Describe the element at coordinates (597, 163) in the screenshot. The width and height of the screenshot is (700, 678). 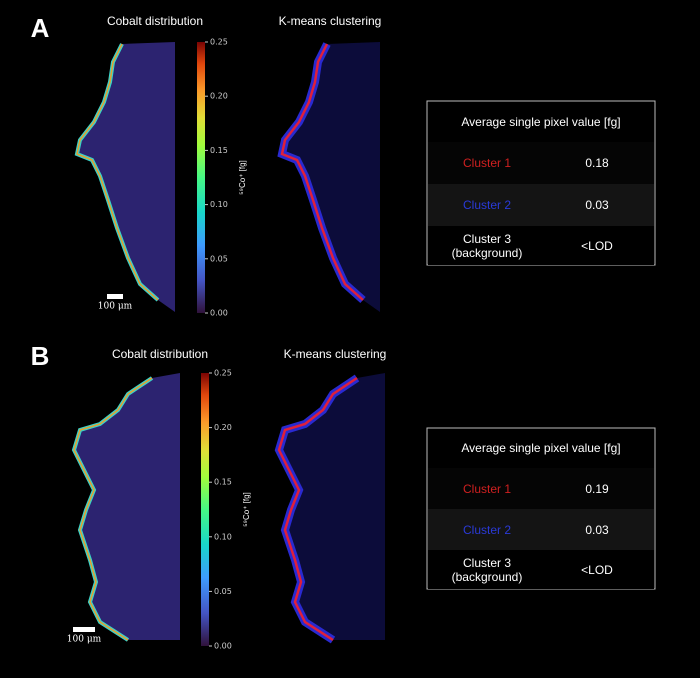
I see `cluster-value: 0.18` at that location.